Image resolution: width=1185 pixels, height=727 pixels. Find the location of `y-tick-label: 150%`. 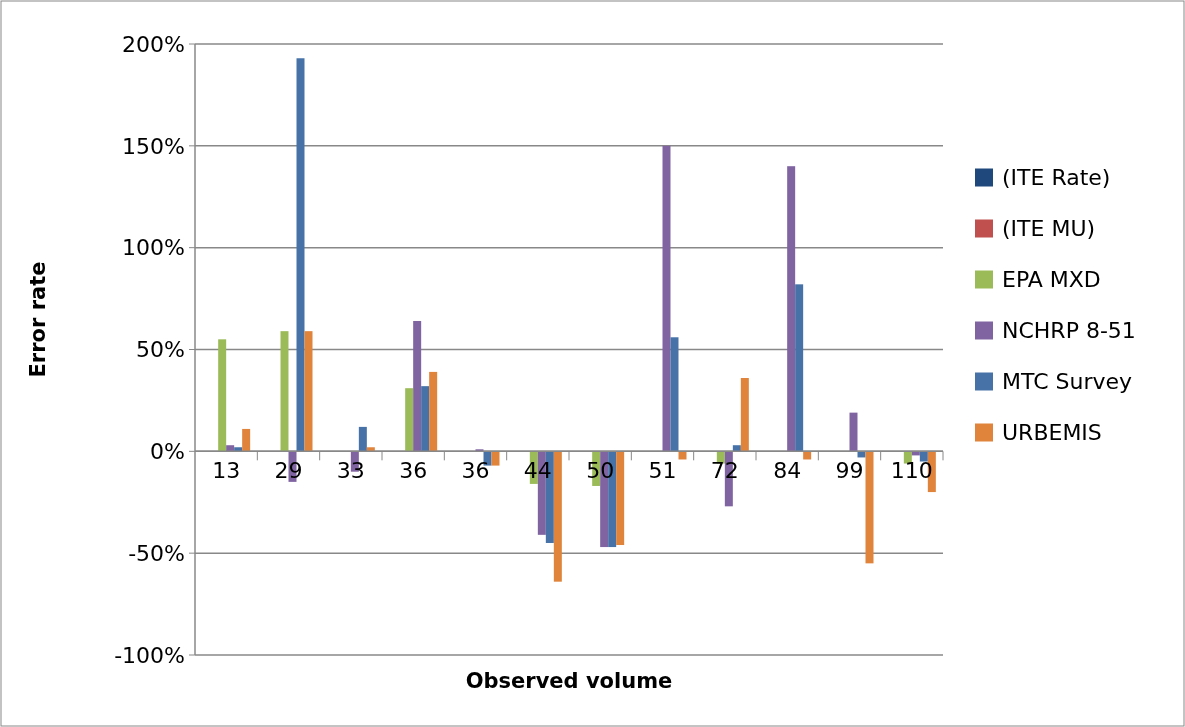

y-tick-label: 150% is located at coordinates (153, 146).